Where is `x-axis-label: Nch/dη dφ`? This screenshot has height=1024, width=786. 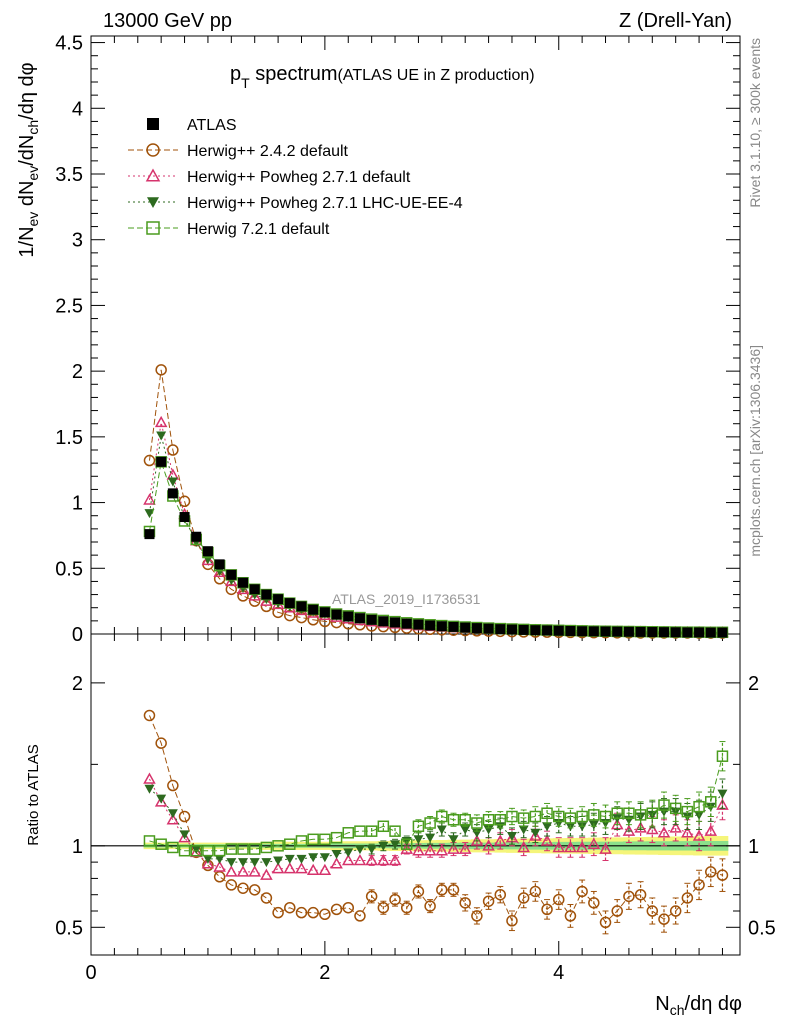 x-axis-label: Nch/dη dφ is located at coordinates (698, 1005).